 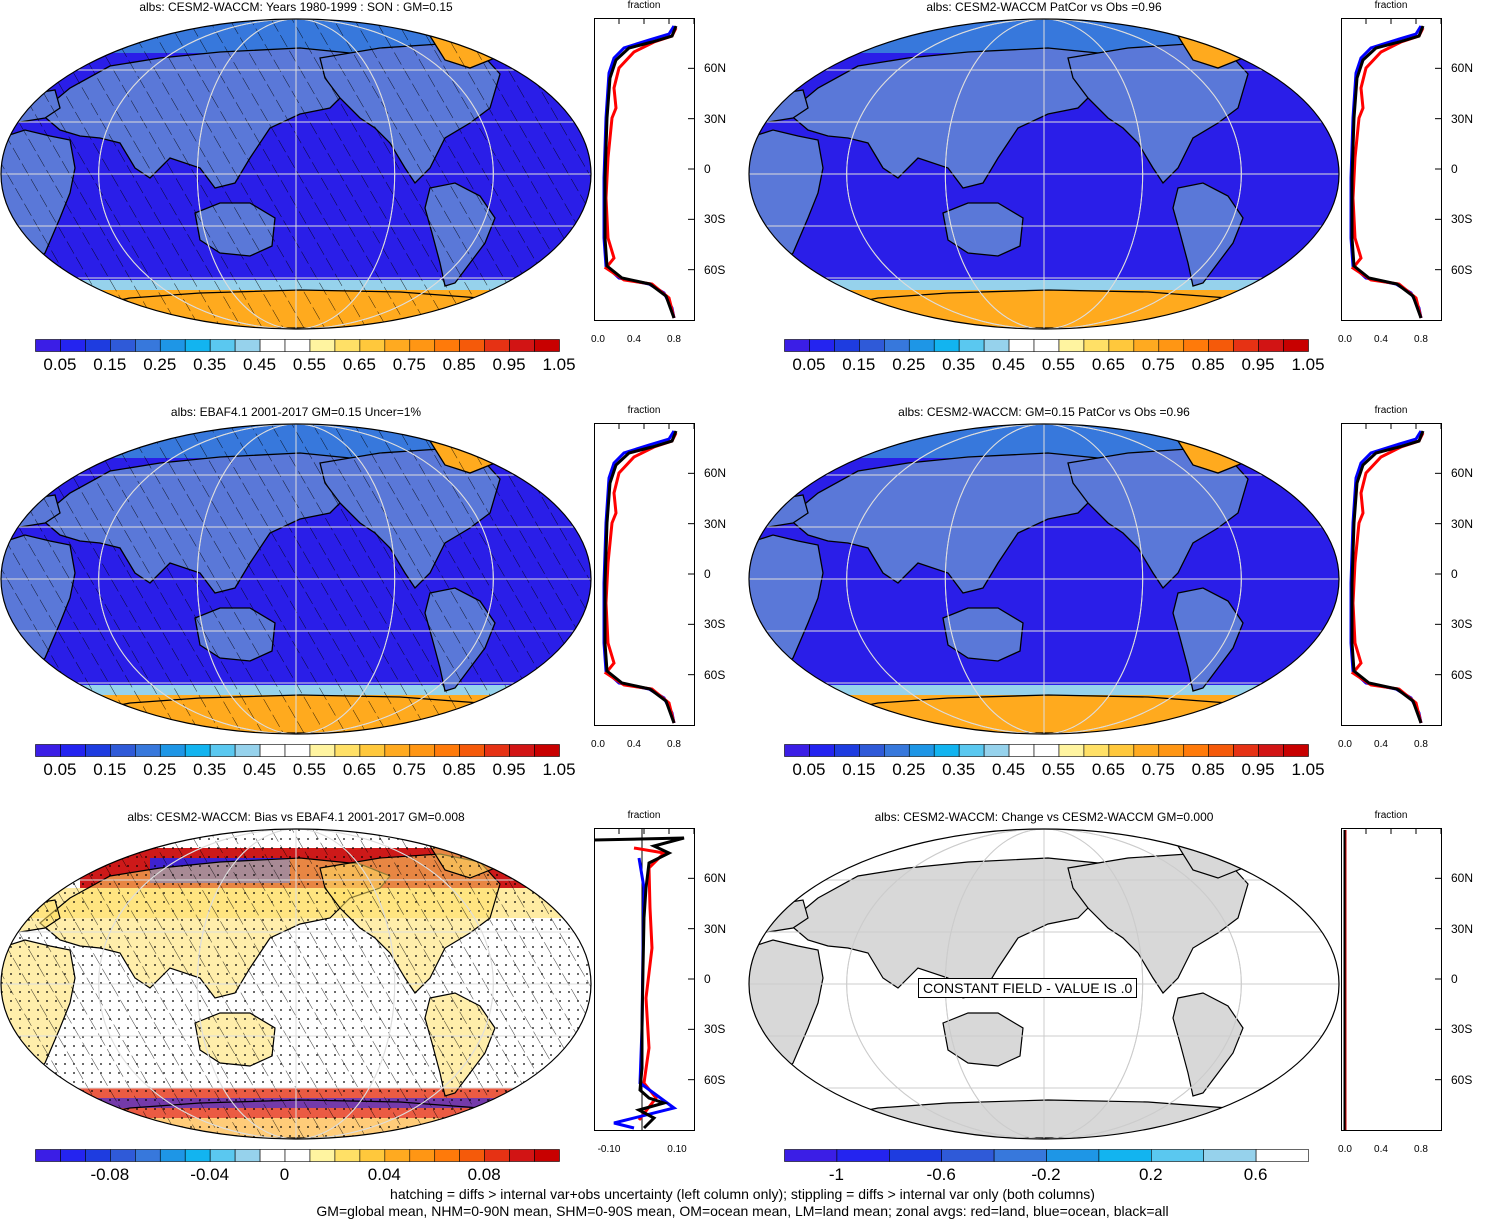 I want to click on map-p4, so click(x=1044, y=579).